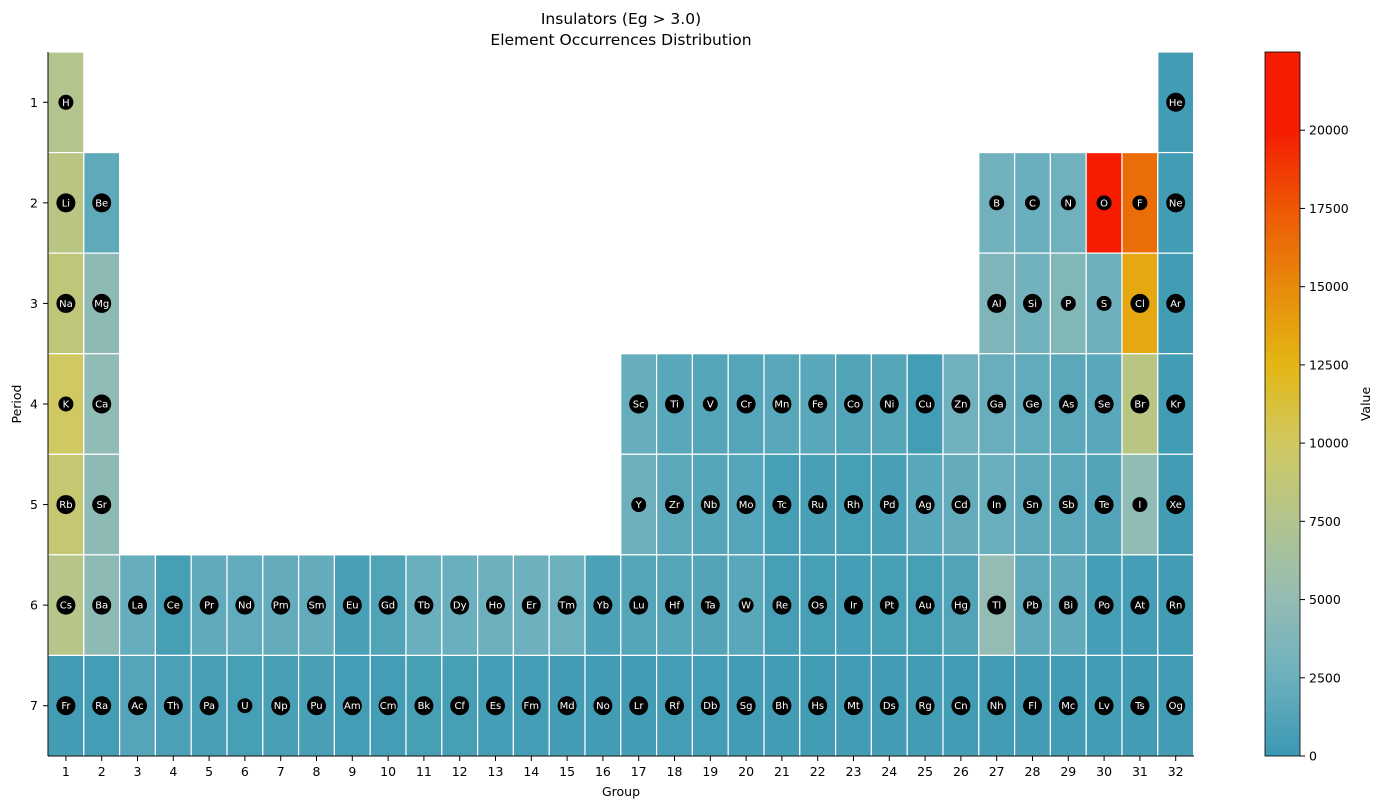 The height and width of the screenshot is (809, 1383). Describe the element at coordinates (639, 706) in the screenshot. I see `symbol-label-Lr: Lr` at that location.